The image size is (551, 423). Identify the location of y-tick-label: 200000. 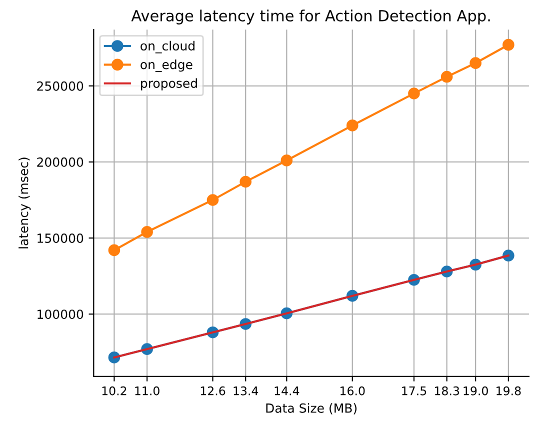
(60, 162).